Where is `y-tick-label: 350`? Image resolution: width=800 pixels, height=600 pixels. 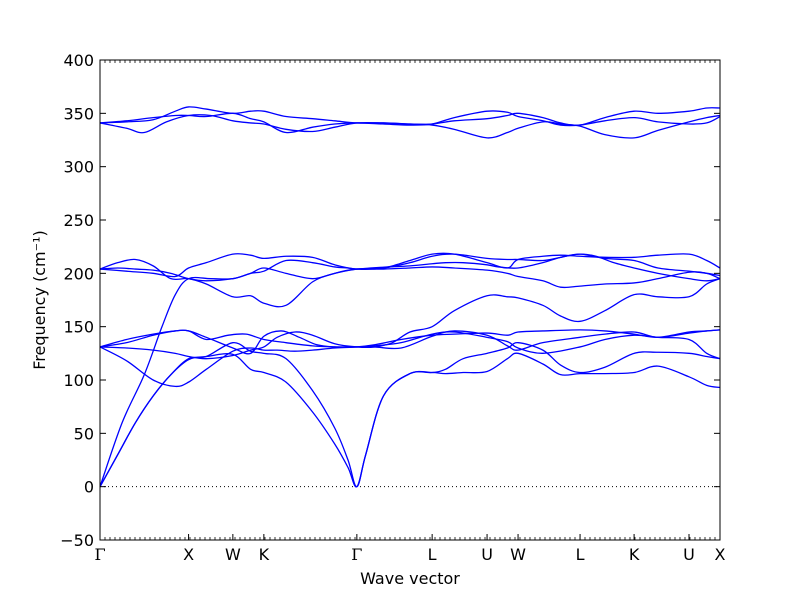
y-tick-label: 350 is located at coordinates (78, 113).